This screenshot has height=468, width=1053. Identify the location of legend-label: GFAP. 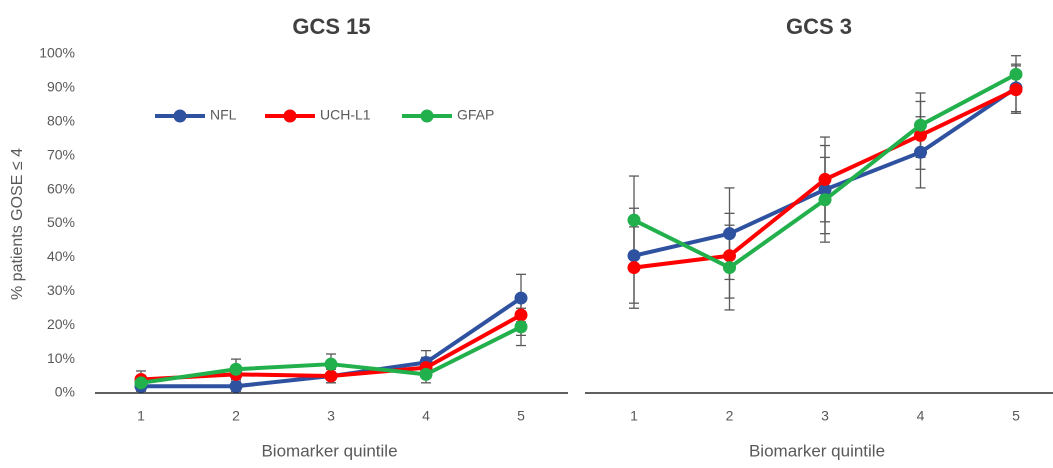
(475, 115).